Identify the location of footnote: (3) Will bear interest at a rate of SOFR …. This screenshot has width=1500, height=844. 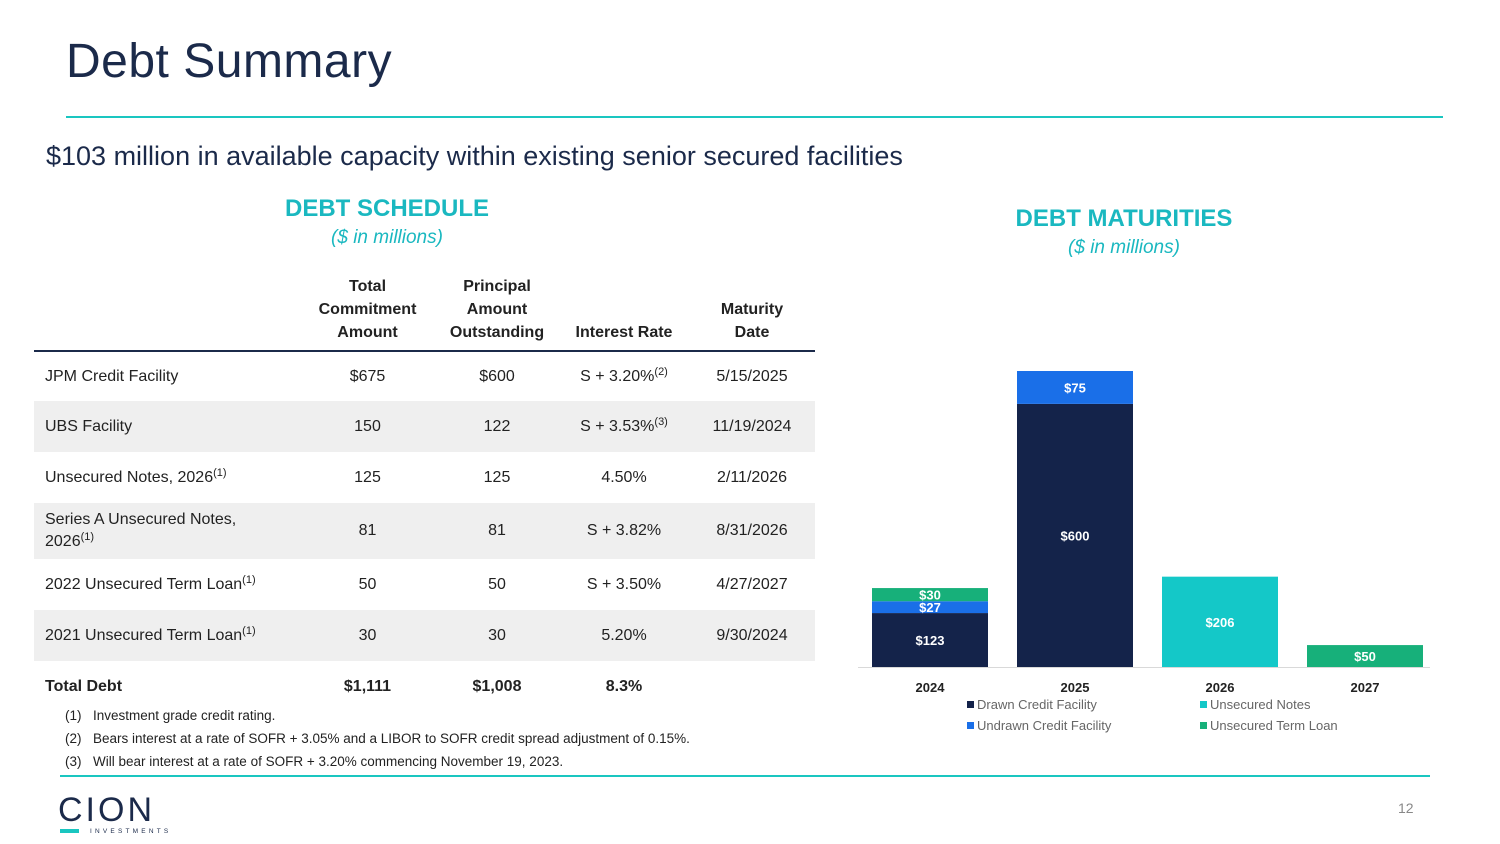
(314, 761).